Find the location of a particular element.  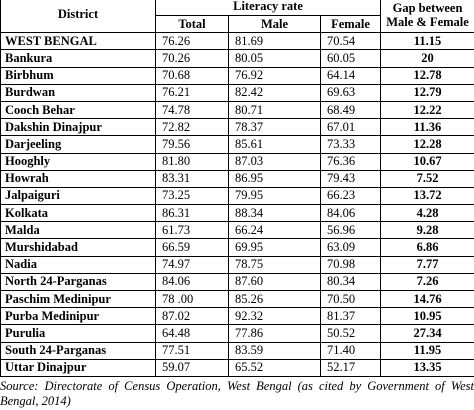

gap-value: 4.28 is located at coordinates (427, 213).